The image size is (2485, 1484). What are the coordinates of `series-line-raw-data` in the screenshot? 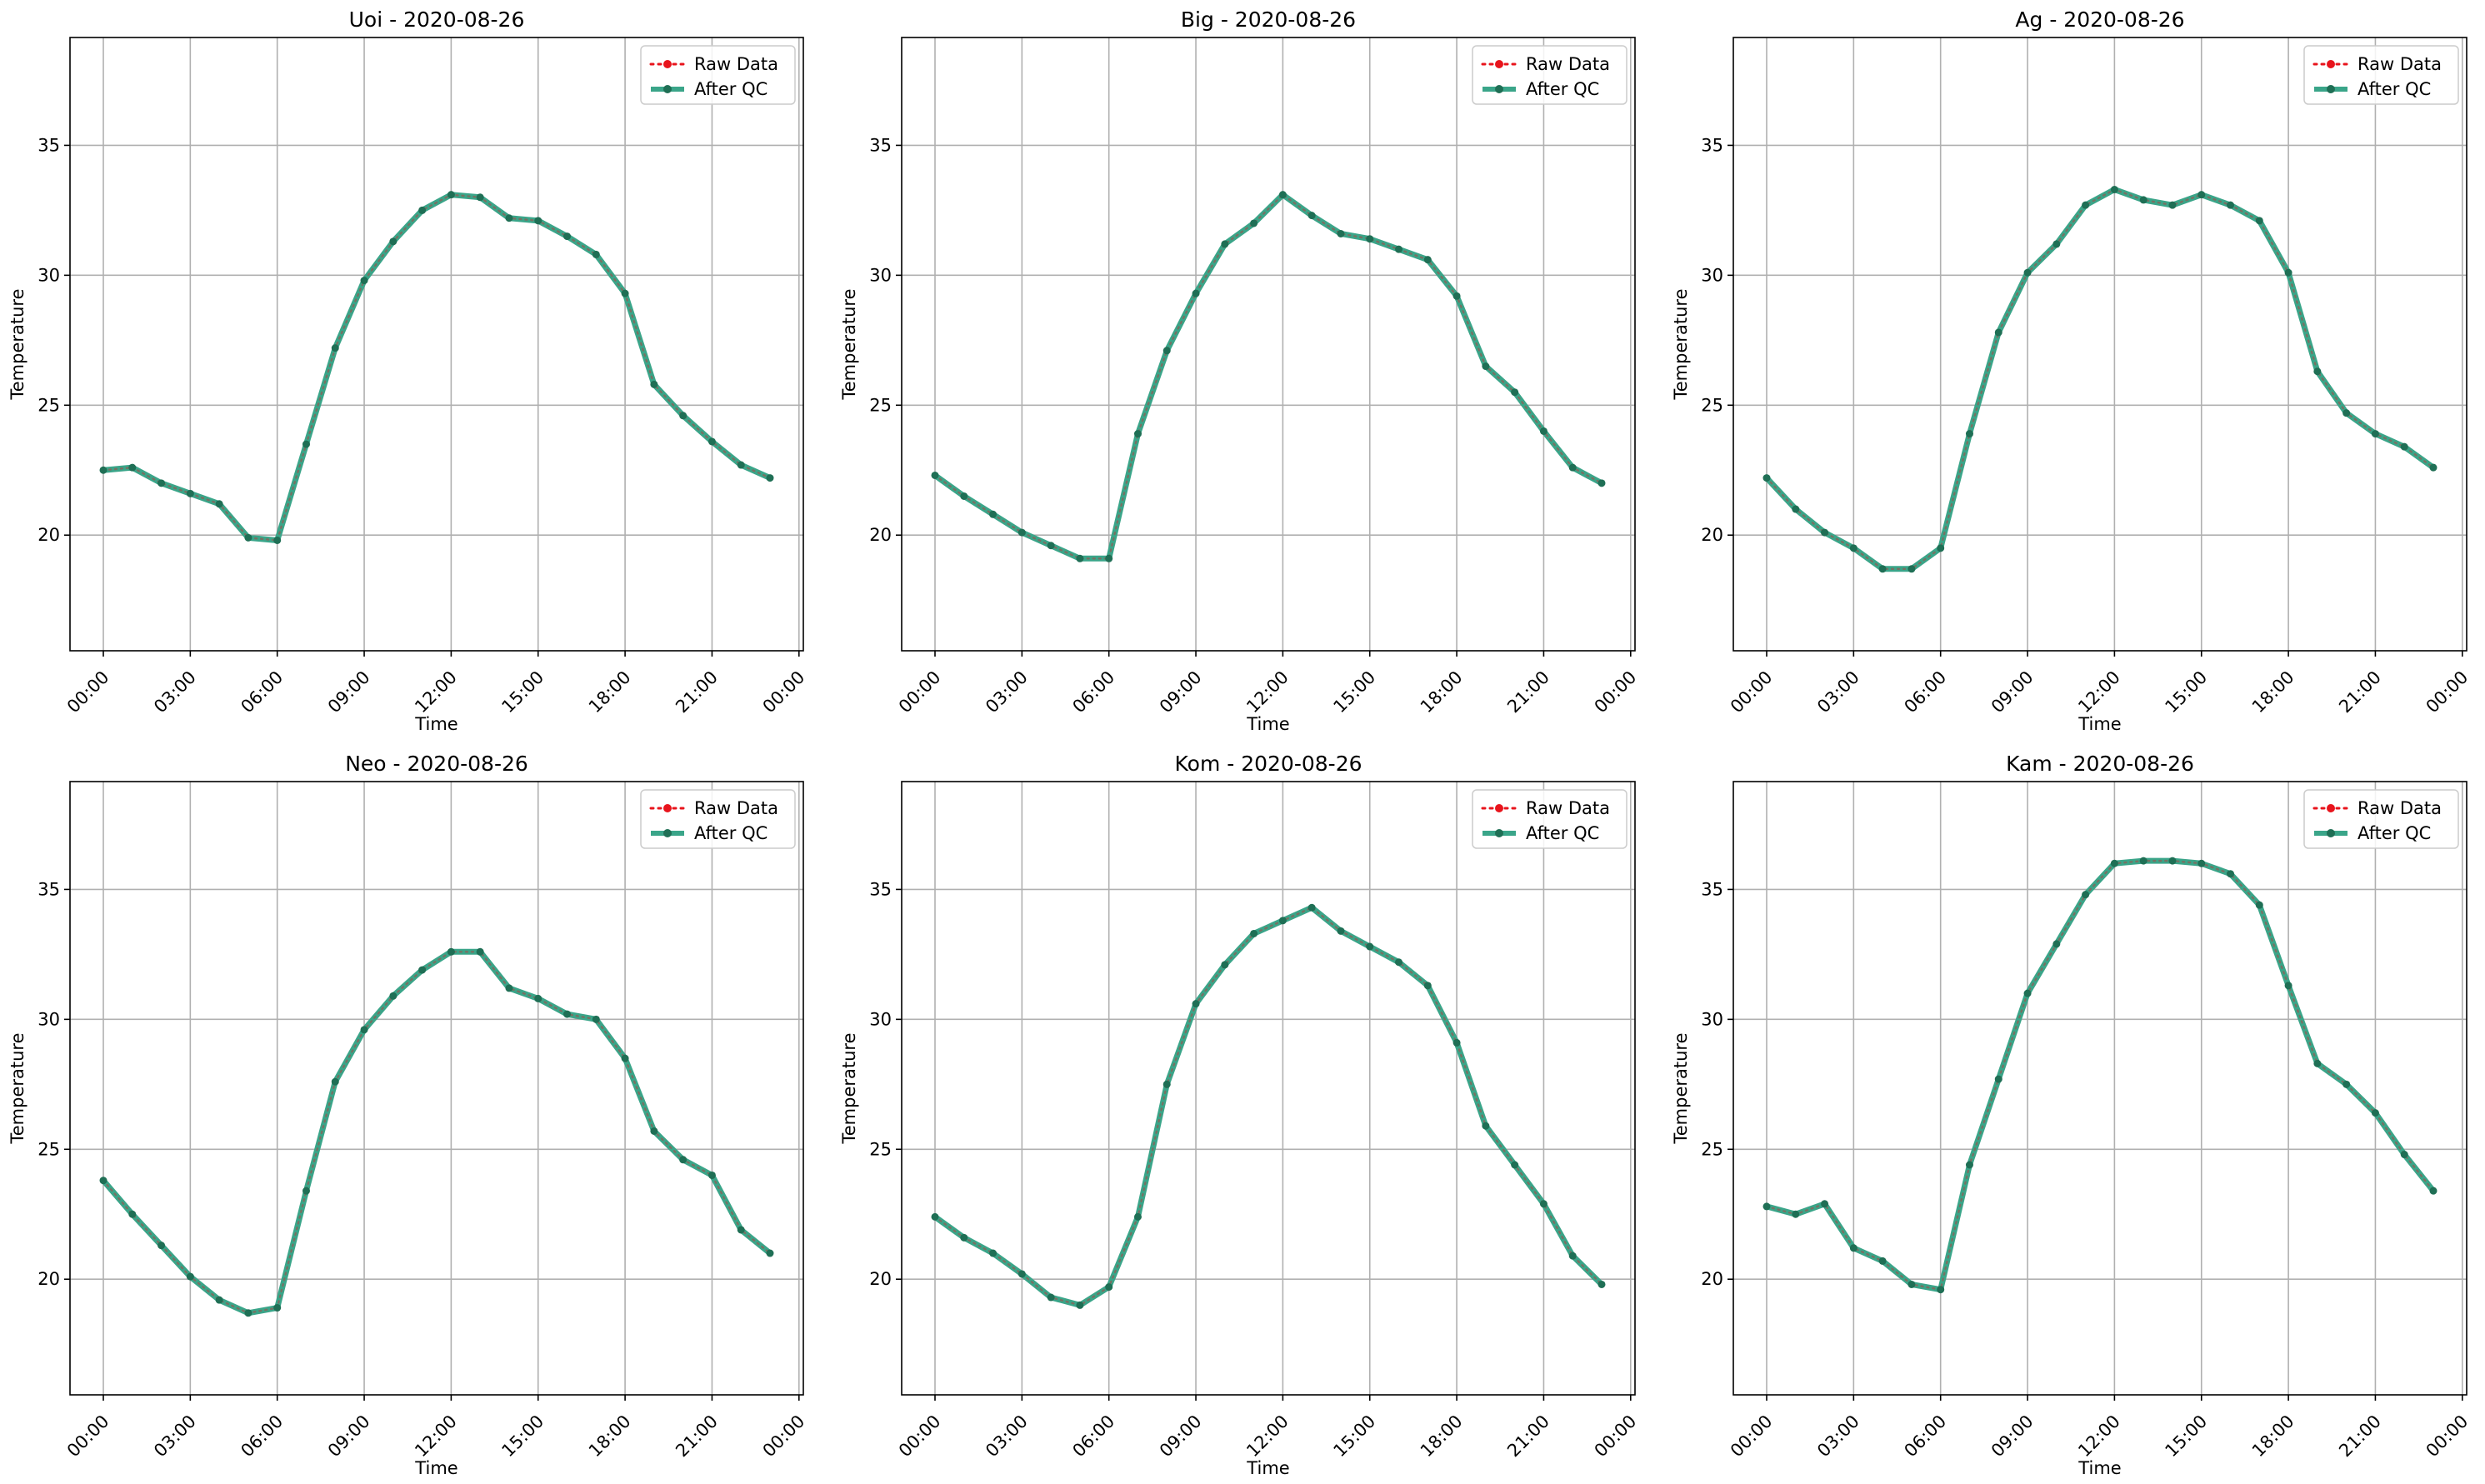 It's located at (1268, 1106).